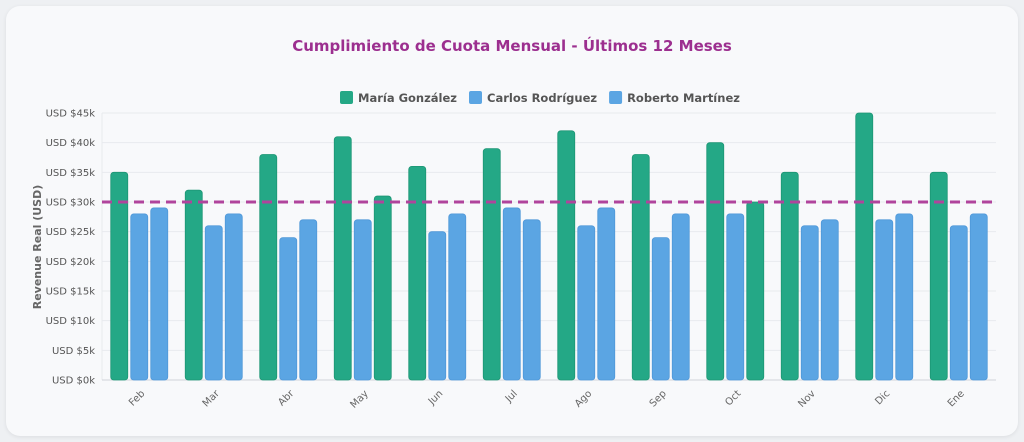 The height and width of the screenshot is (442, 1024). I want to click on x-tick-label: May, so click(359, 399).